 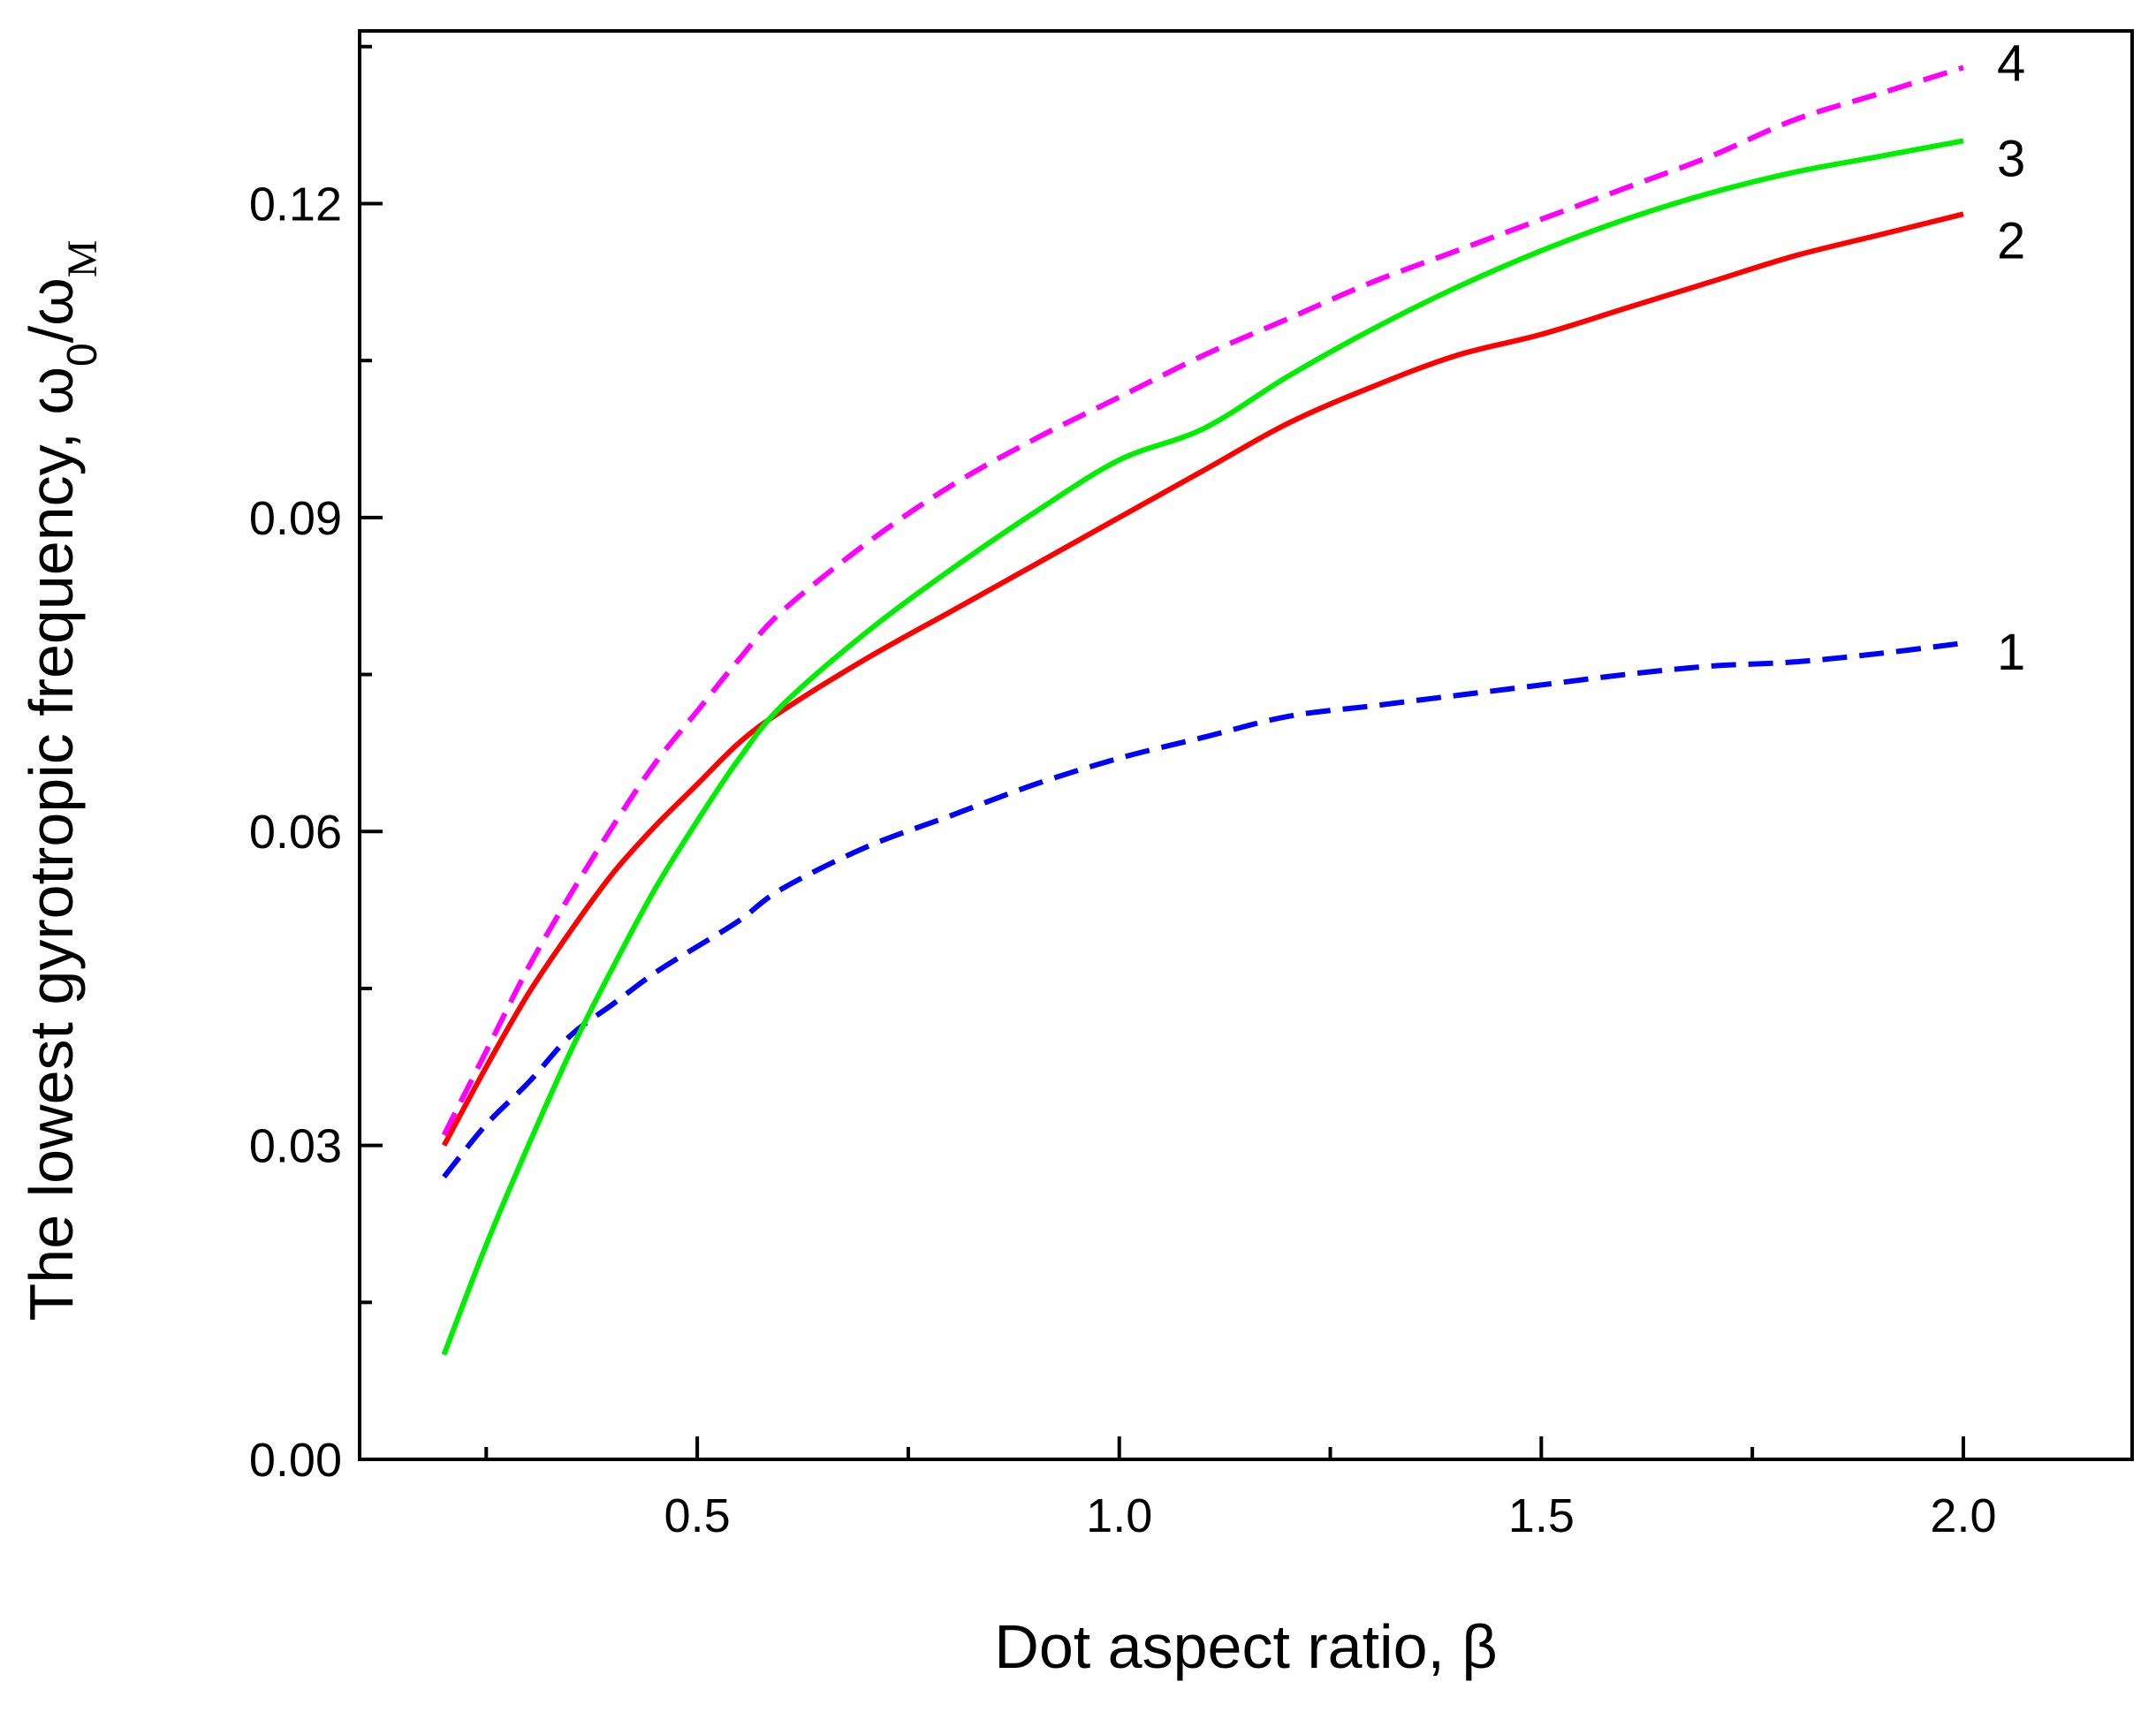 What do you see at coordinates (82, 259) in the screenshot?
I see `y-axis-title-subM: M` at bounding box center [82, 259].